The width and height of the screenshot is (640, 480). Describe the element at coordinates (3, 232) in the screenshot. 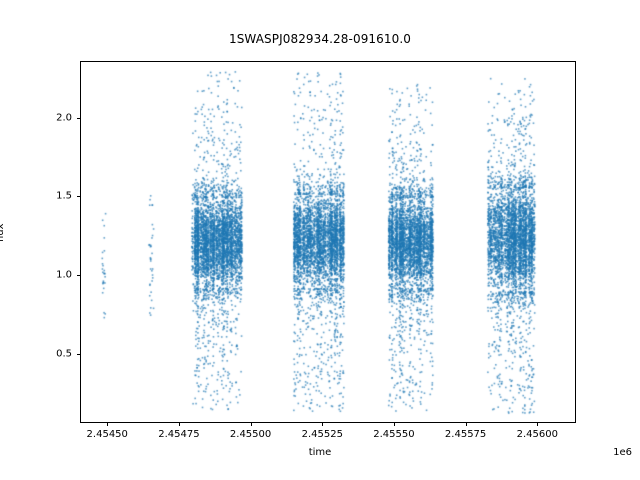

I see `y-axis-label: flux` at that location.